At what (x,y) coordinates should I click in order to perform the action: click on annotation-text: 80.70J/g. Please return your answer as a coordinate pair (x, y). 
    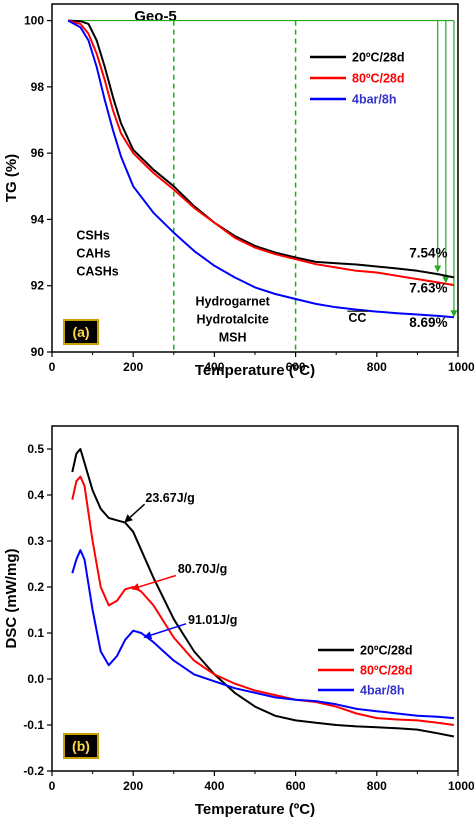
    Looking at the image, I should click on (202, 569).